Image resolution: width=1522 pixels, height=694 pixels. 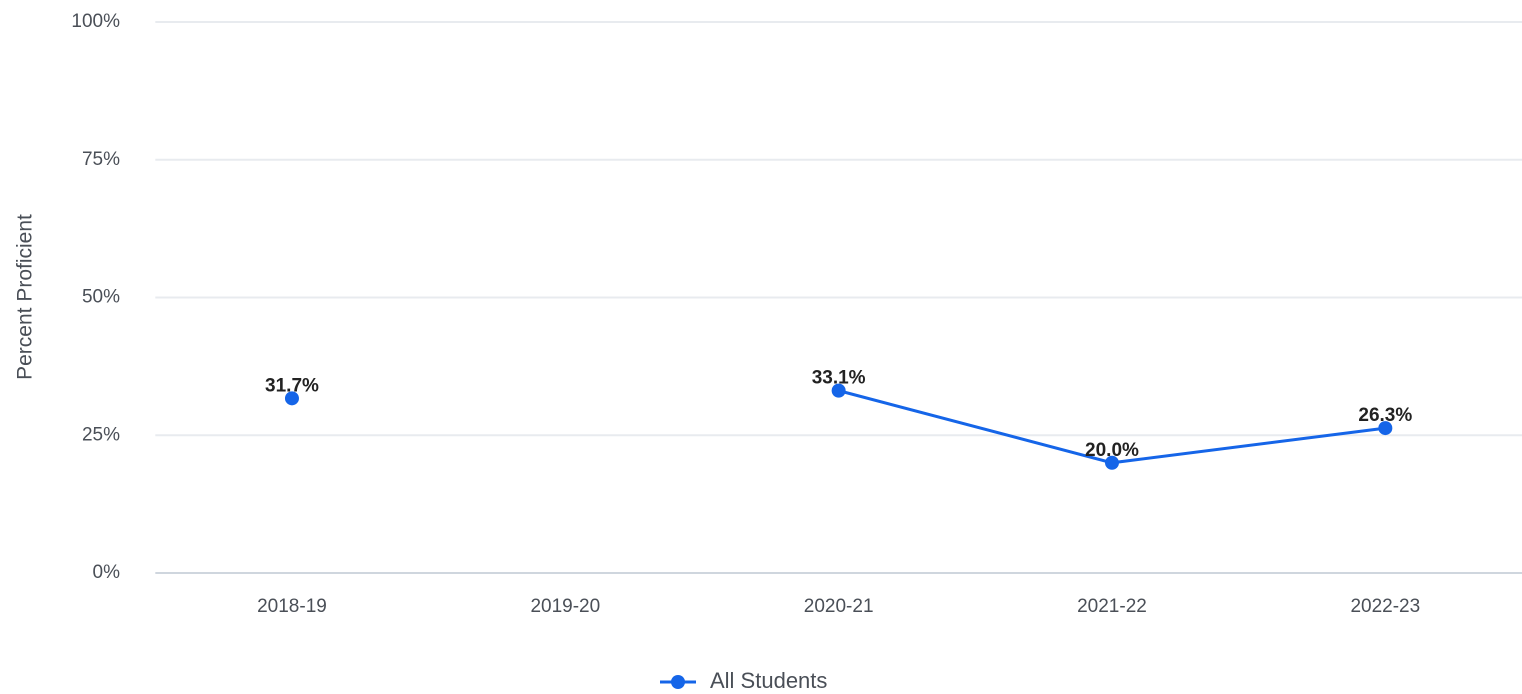 I want to click on x-tick-label: 2018-19, so click(x=292, y=606).